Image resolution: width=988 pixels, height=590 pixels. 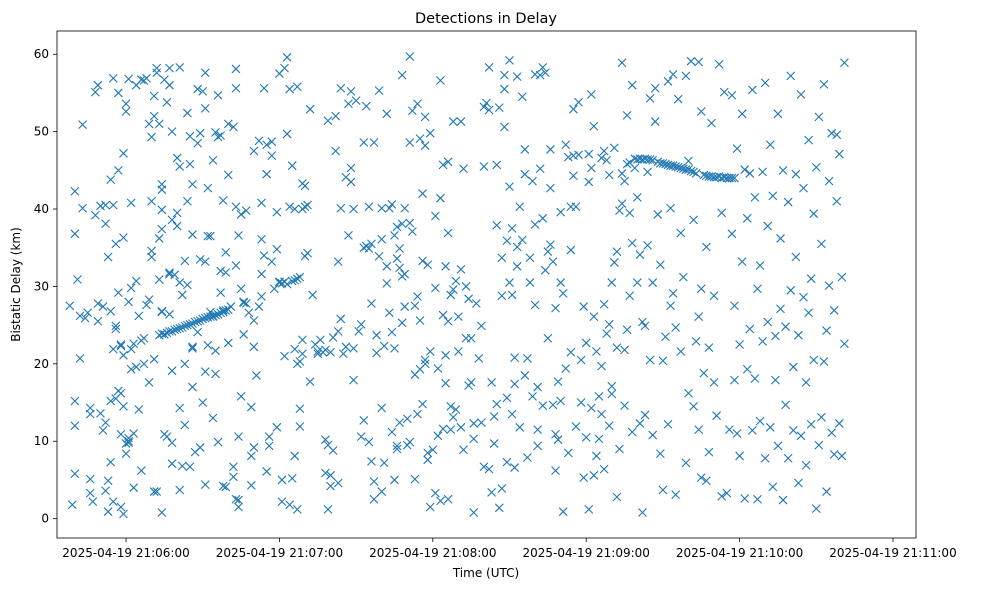 What do you see at coordinates (41, 286) in the screenshot?
I see `y-tick-label: 30` at bounding box center [41, 286].